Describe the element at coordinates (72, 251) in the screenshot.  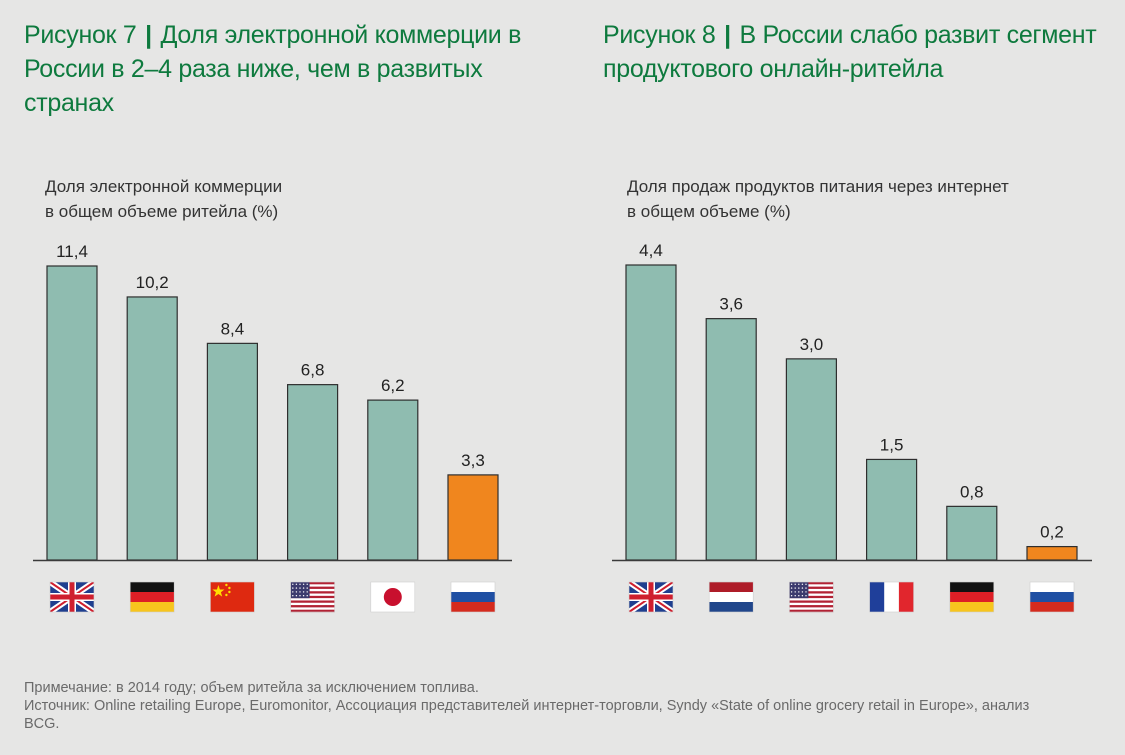
I see `bar-value-label: 11,4` at that location.